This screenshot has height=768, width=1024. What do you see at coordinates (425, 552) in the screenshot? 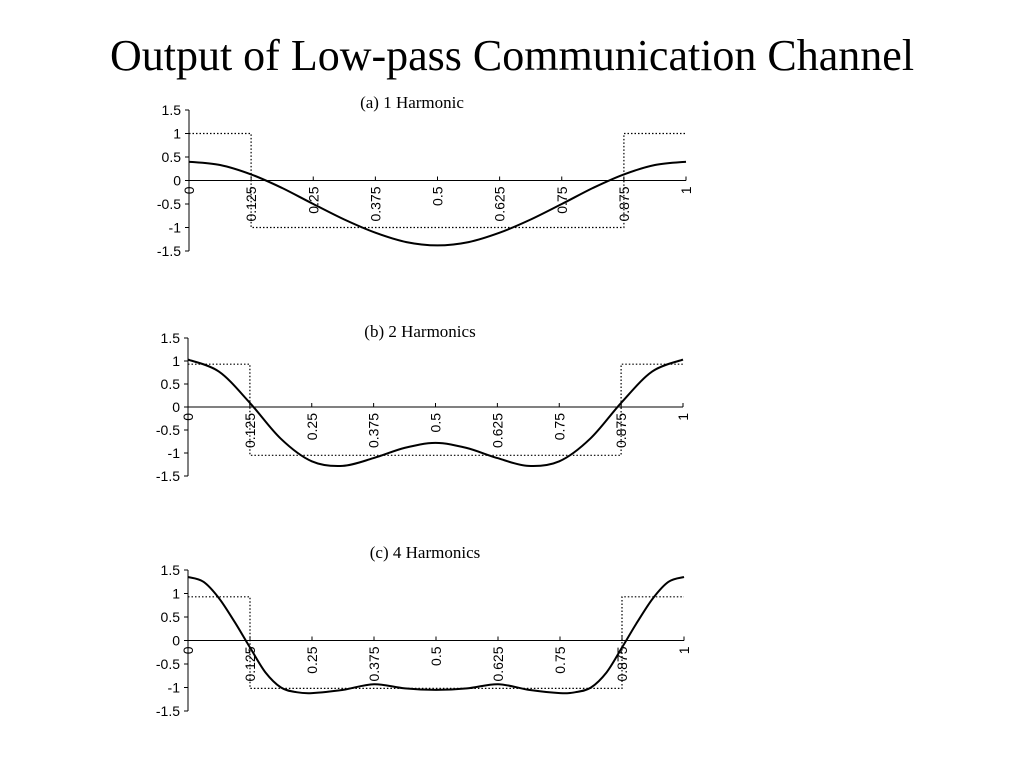
I see `chart-title: (c) 4 Harmonics` at bounding box center [425, 552].